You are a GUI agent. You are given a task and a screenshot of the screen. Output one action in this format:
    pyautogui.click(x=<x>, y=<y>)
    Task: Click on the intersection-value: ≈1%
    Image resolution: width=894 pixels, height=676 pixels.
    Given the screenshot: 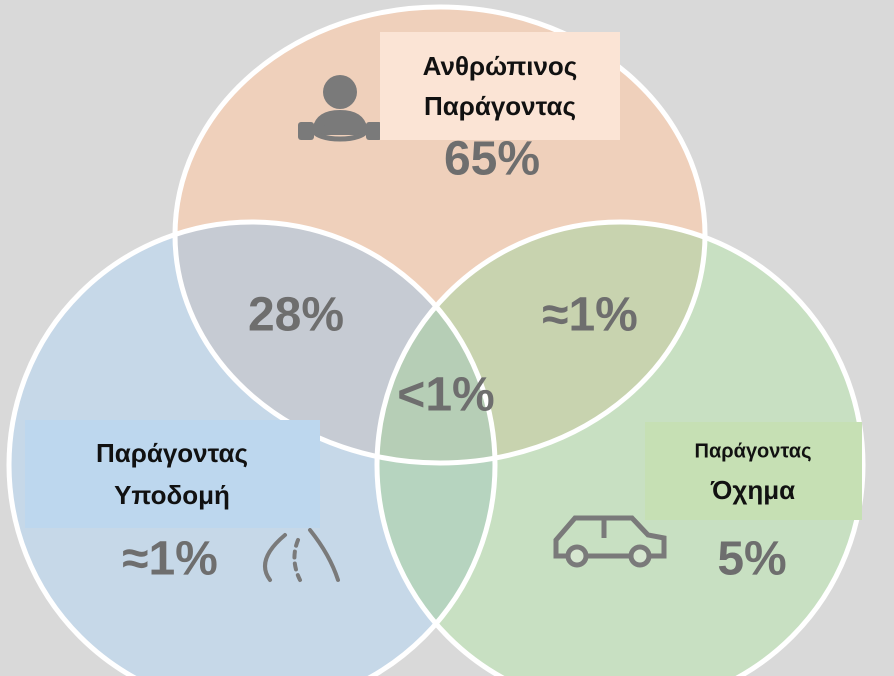 What is the action you would take?
    pyautogui.click(x=590, y=315)
    